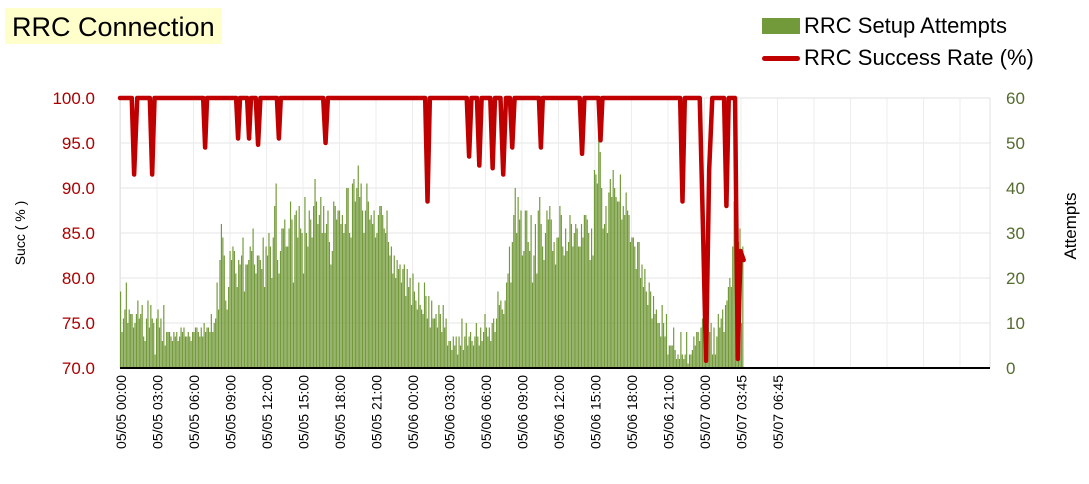 The width and height of the screenshot is (1089, 484). Describe the element at coordinates (450, 412) in the screenshot. I see `x-tick-label: 05/06 03:00` at that location.